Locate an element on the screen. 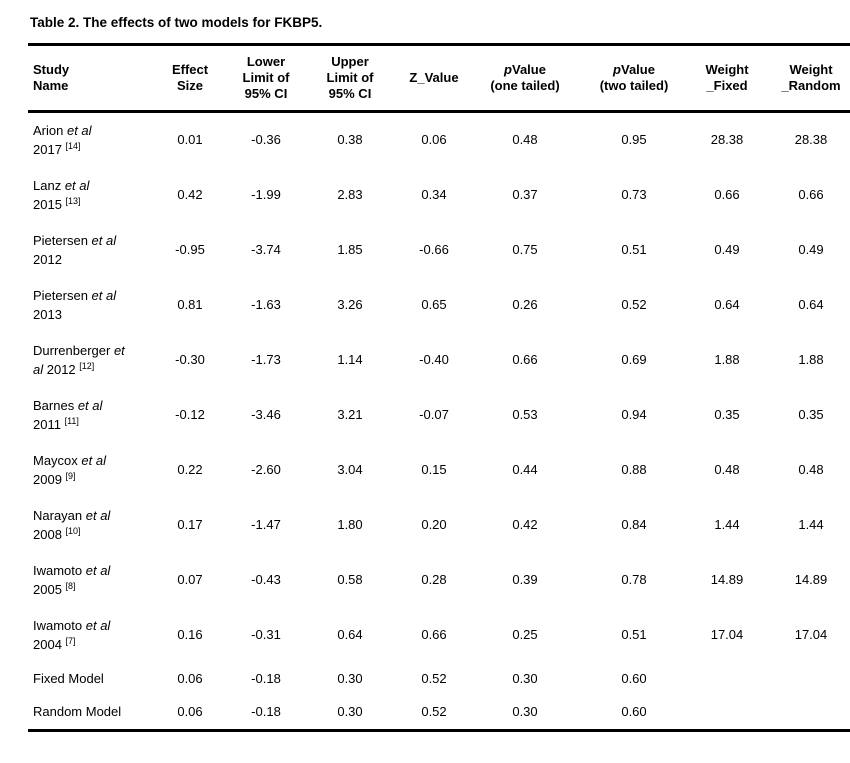  cell-z-value: -0.40 is located at coordinates (434, 360).